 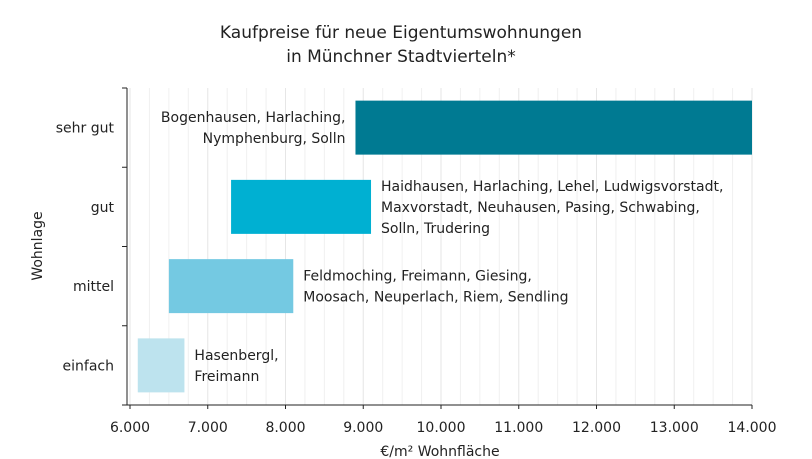 I want to click on chart-title-line-1: Kaufpreise für neue Eigentumswohnungen, so click(x=401, y=33).